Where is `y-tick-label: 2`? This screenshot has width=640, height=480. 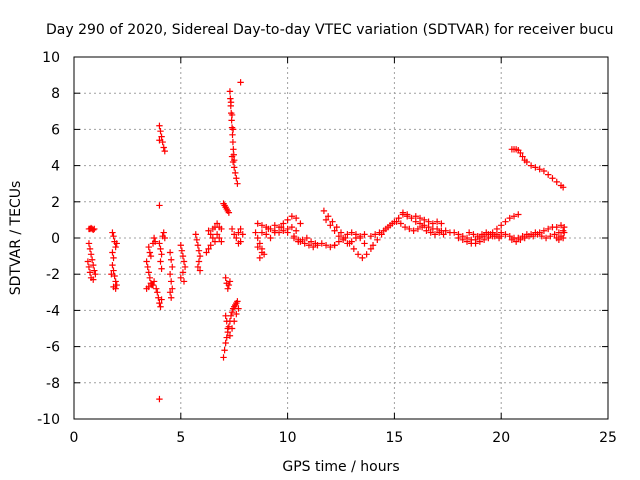
y-tick-label: 2 is located at coordinates (55, 203).